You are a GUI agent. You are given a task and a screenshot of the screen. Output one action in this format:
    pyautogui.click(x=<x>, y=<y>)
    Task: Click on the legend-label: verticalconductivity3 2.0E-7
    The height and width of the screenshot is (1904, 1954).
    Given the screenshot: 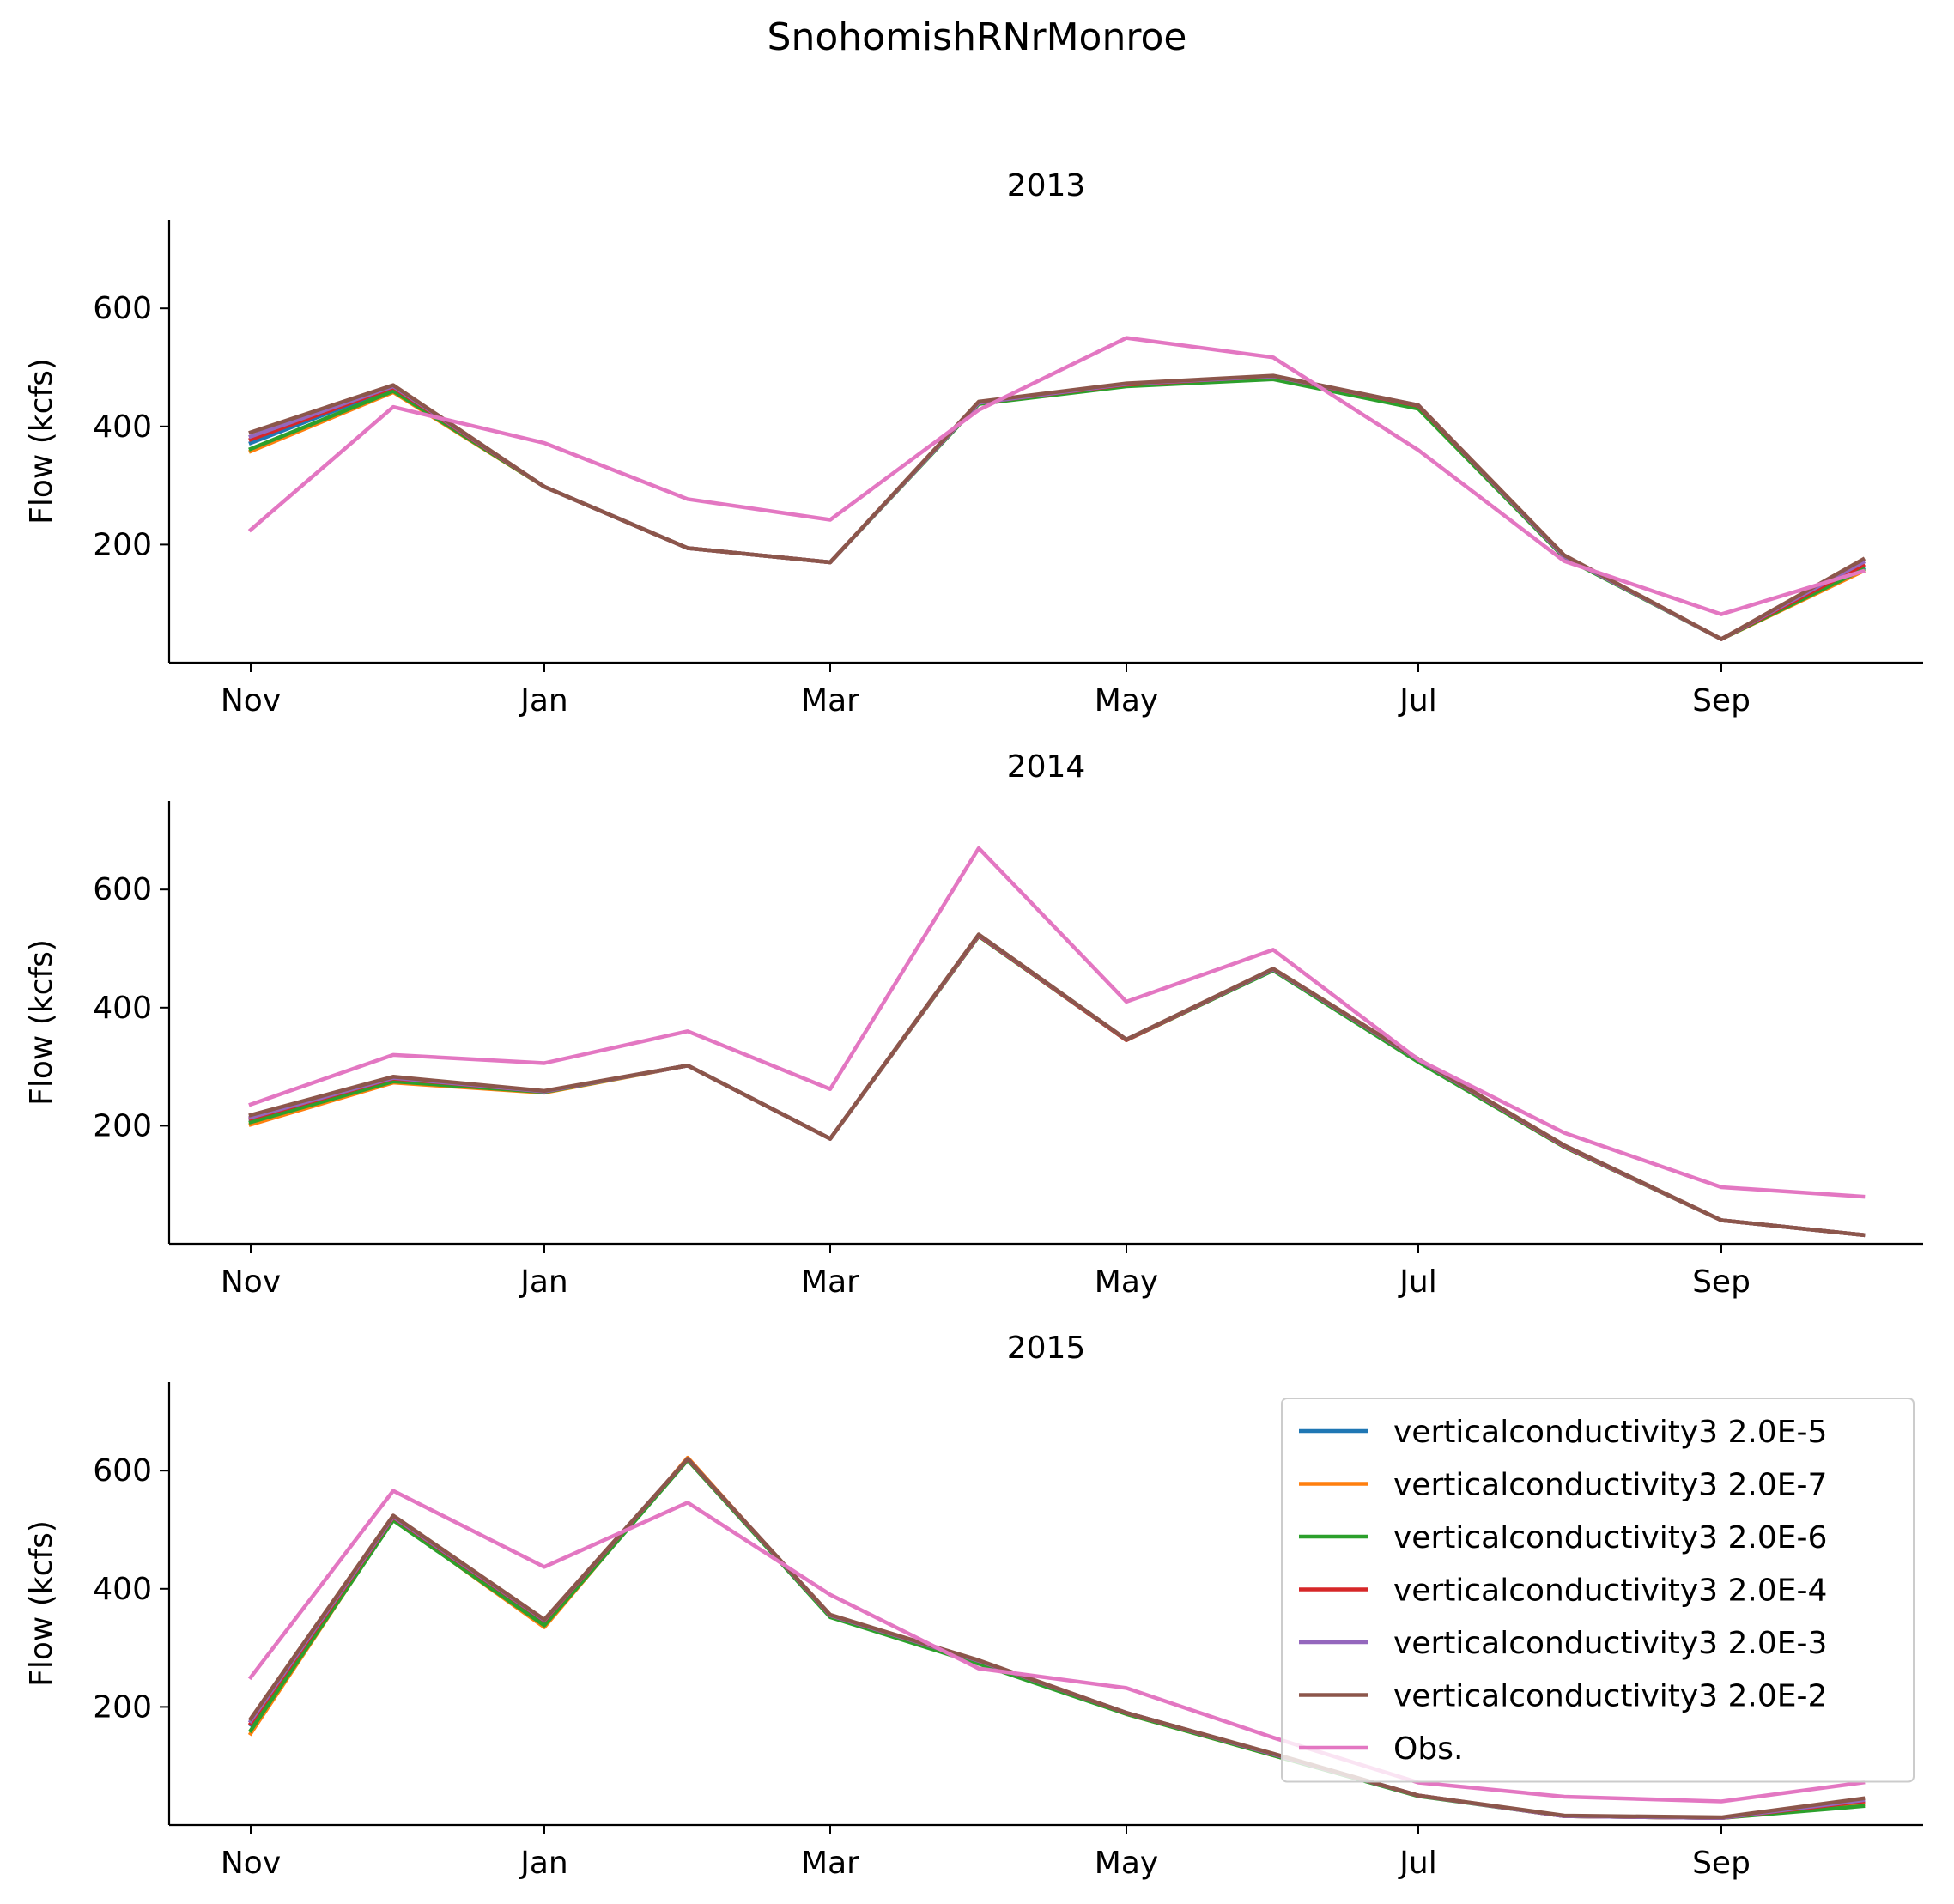 What is the action you would take?
    pyautogui.click(x=1610, y=1486)
    